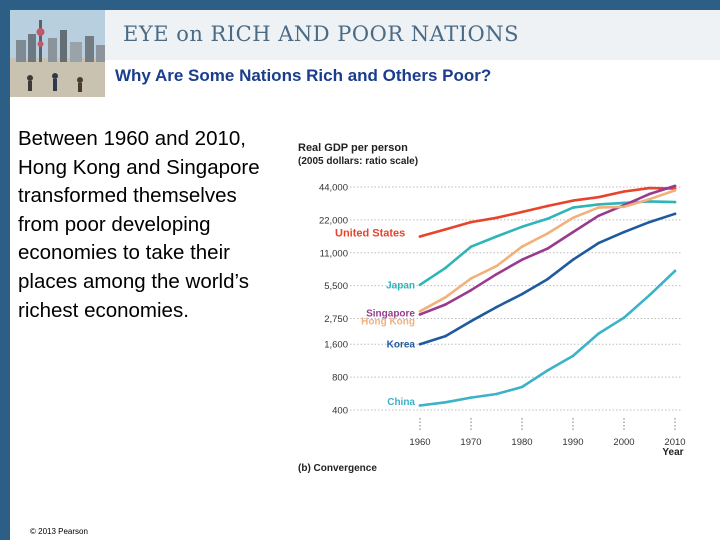  I want to click on y-tick-label: 400, so click(340, 411).